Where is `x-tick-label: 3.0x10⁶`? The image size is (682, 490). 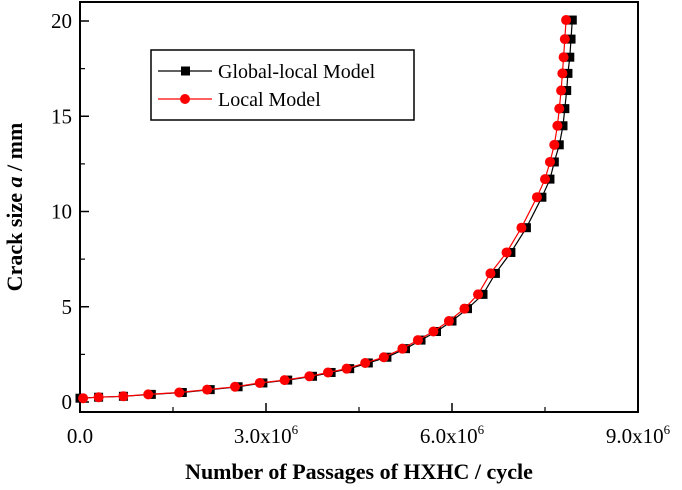 x-tick-label: 3.0x10⁶ is located at coordinates (266, 435).